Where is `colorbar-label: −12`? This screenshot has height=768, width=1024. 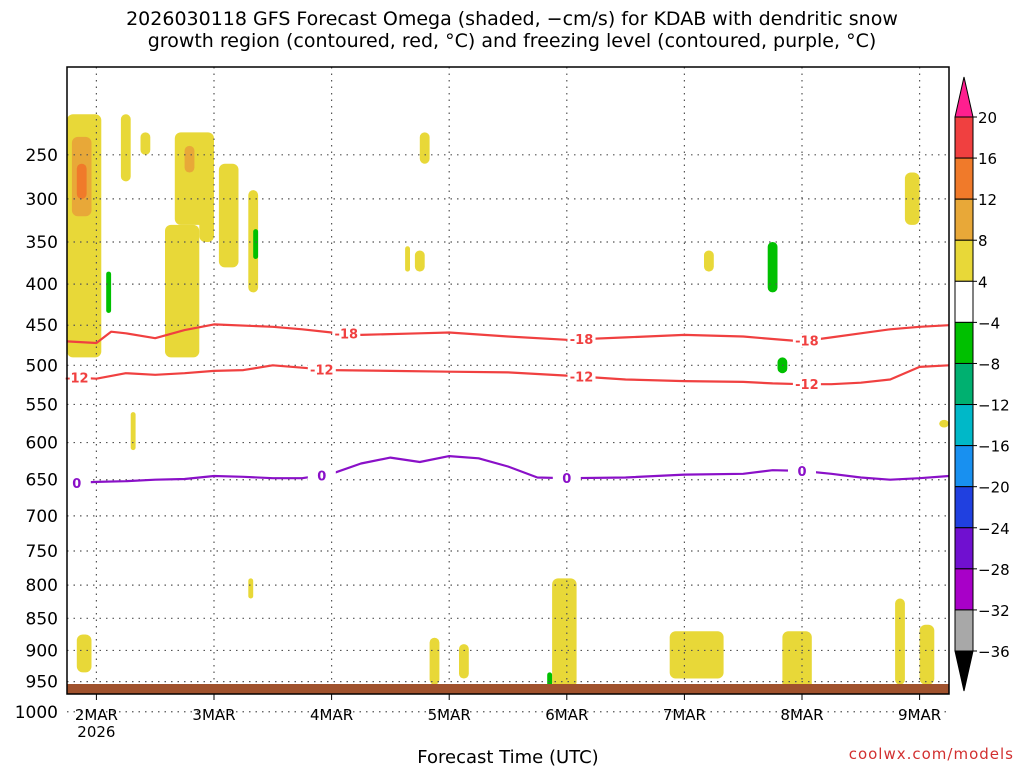
colorbar-label: −12 is located at coordinates (994, 406).